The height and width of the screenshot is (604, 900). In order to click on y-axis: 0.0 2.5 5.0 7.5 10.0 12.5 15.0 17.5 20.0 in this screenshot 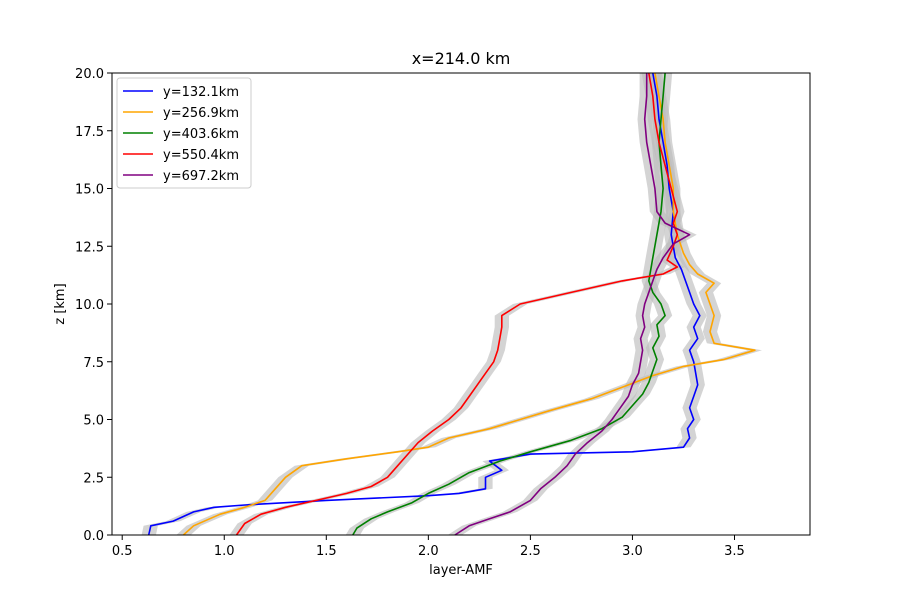, I will do `click(93, 305)`.